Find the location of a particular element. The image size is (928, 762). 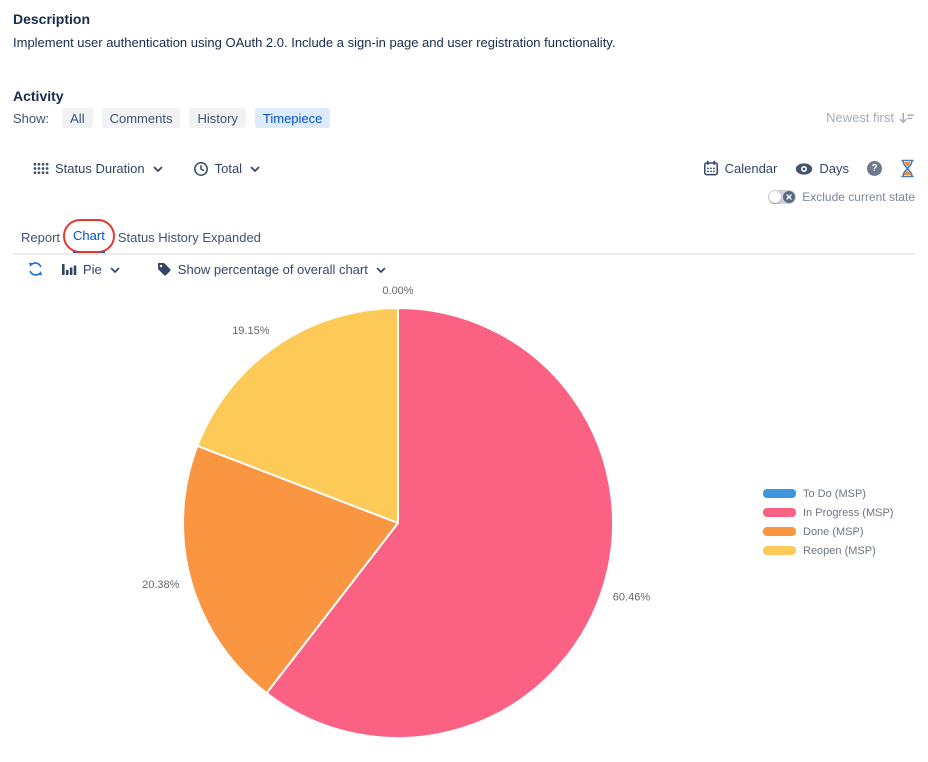

metric-value: Total is located at coordinates (228, 168).